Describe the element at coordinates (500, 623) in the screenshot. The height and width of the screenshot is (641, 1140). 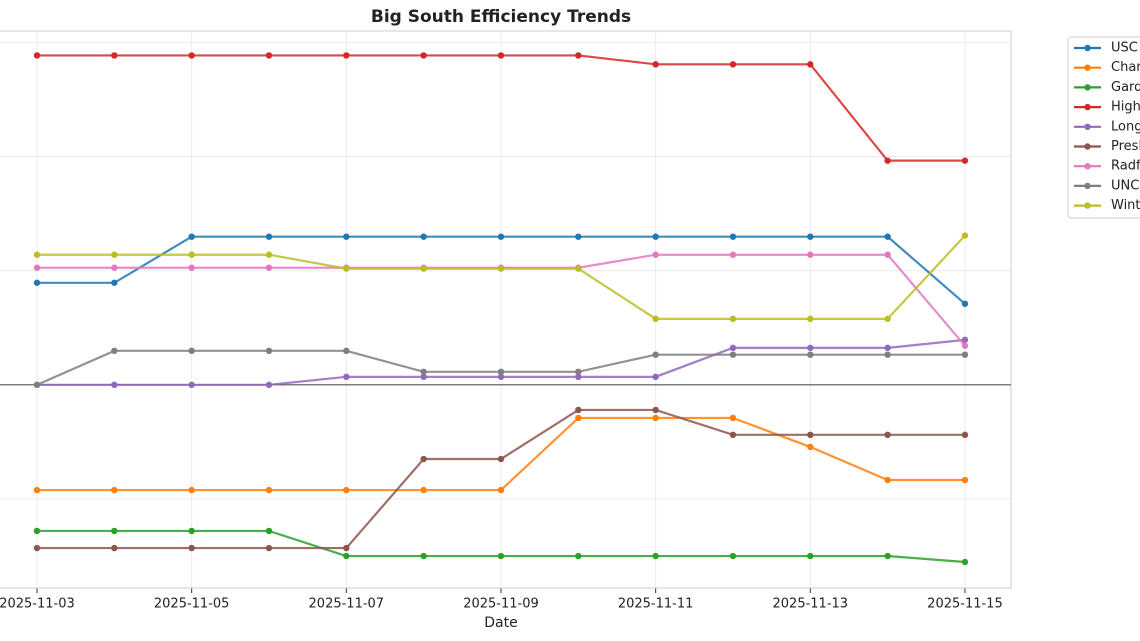
I see `x-axis-label: Date` at that location.